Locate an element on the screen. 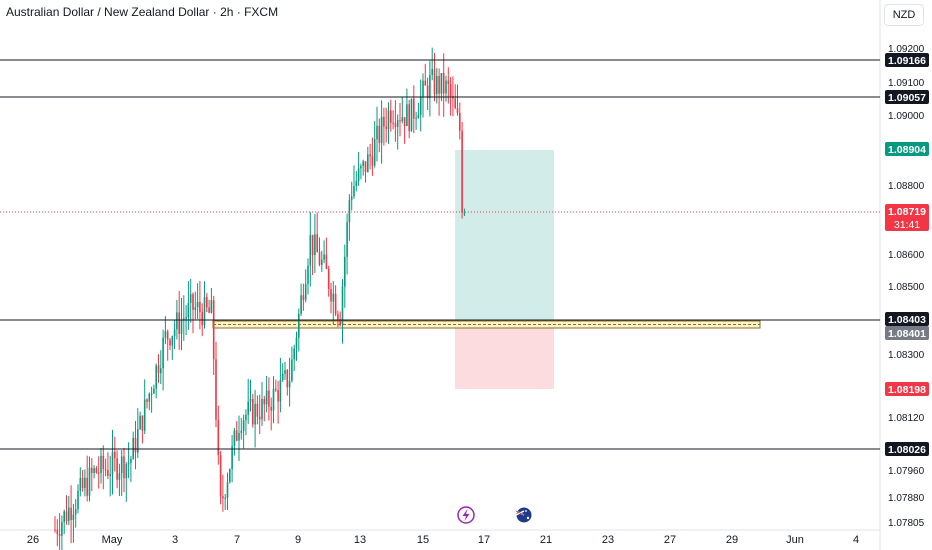 This screenshot has height=550, width=932. target-price-label-bg is located at coordinates (907, 149).